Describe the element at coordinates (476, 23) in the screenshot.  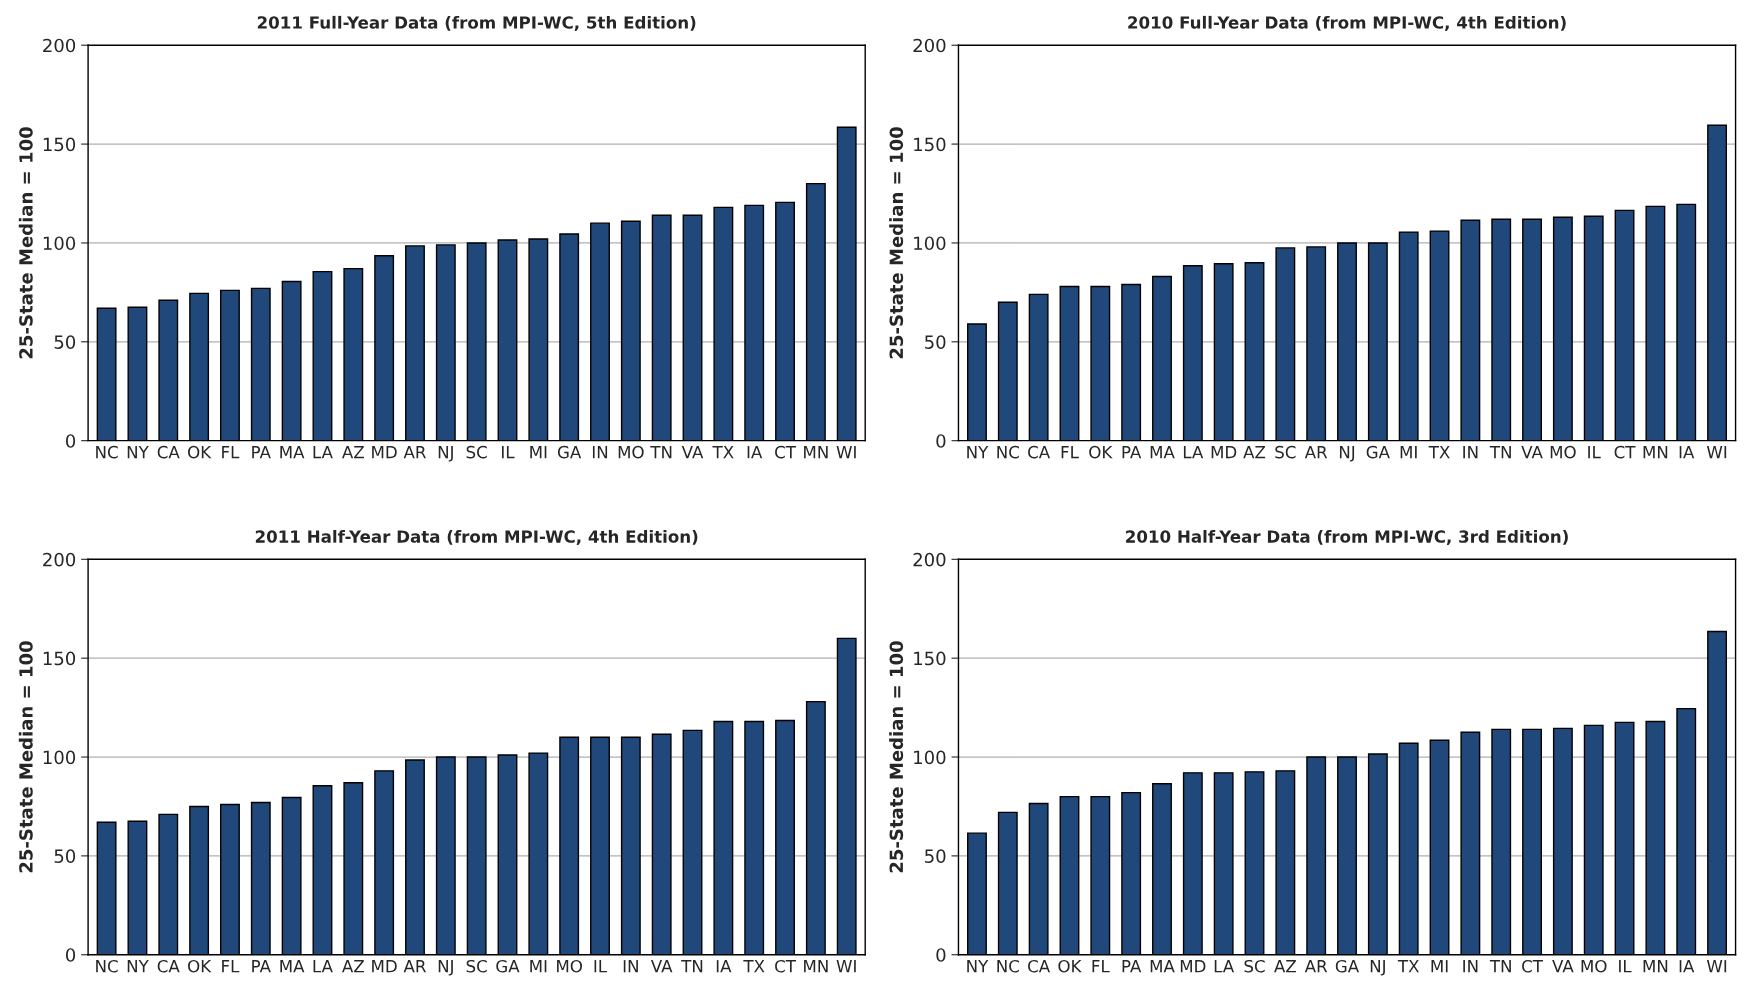
I see `chart-title: 2011 Full-Year Data (from MPI-WC, 5th Edition)` at that location.